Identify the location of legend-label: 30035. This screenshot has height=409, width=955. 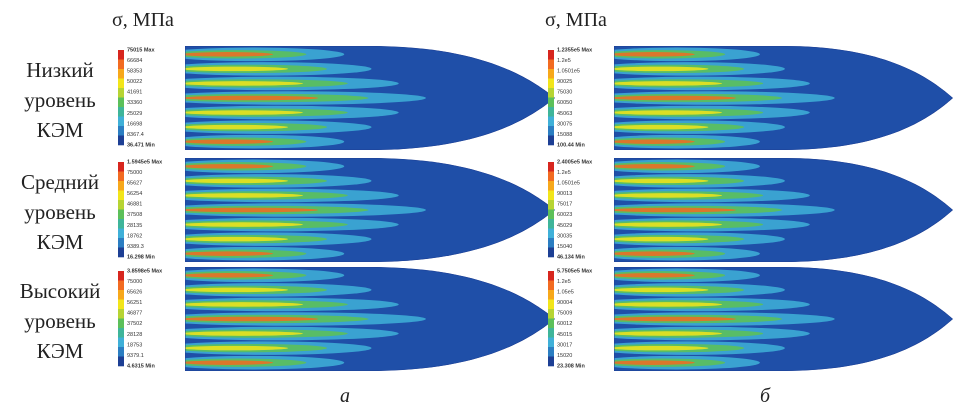
(564, 236).